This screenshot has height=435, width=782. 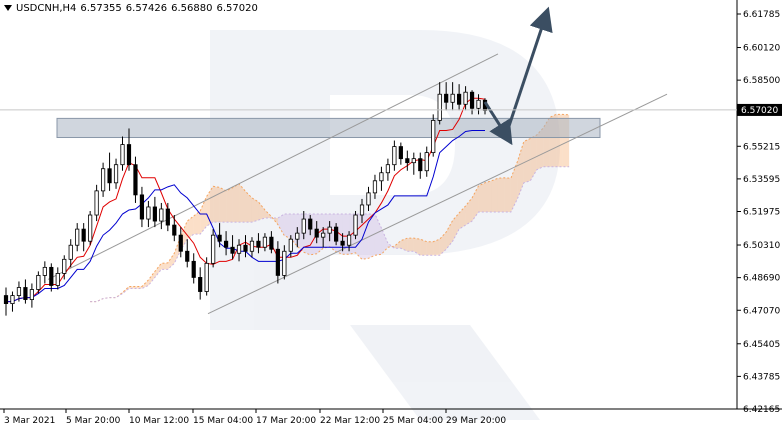 What do you see at coordinates (761, 213) in the screenshot?
I see `y-tick-label: 6.51975` at bounding box center [761, 213].